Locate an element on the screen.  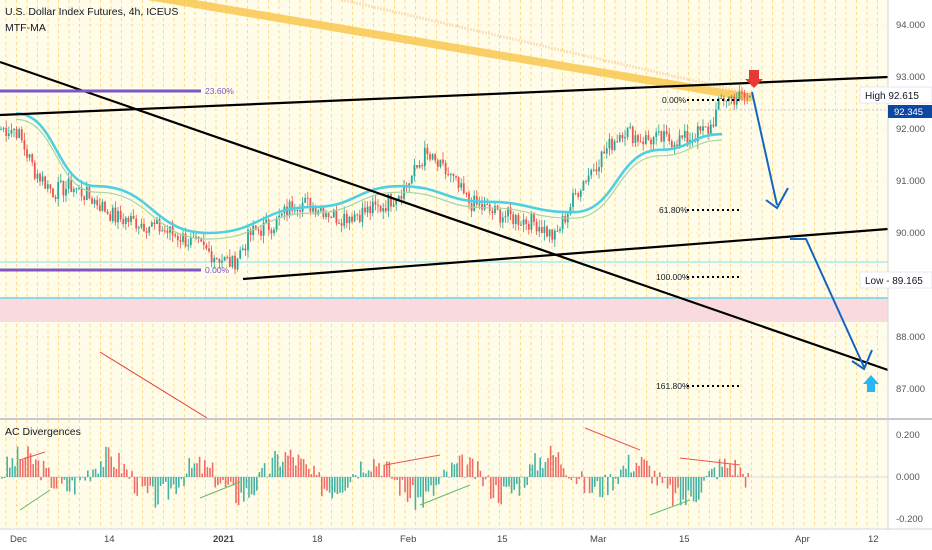
time-tick-label: Dec is located at coordinates (18, 539).